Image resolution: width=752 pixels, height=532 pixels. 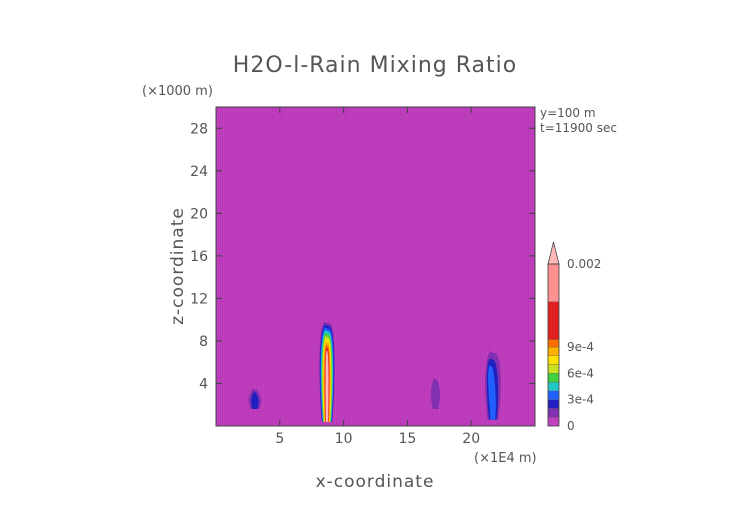 What do you see at coordinates (580, 373) in the screenshot?
I see `colorbar-tick-label: 6e-4` at bounding box center [580, 373].